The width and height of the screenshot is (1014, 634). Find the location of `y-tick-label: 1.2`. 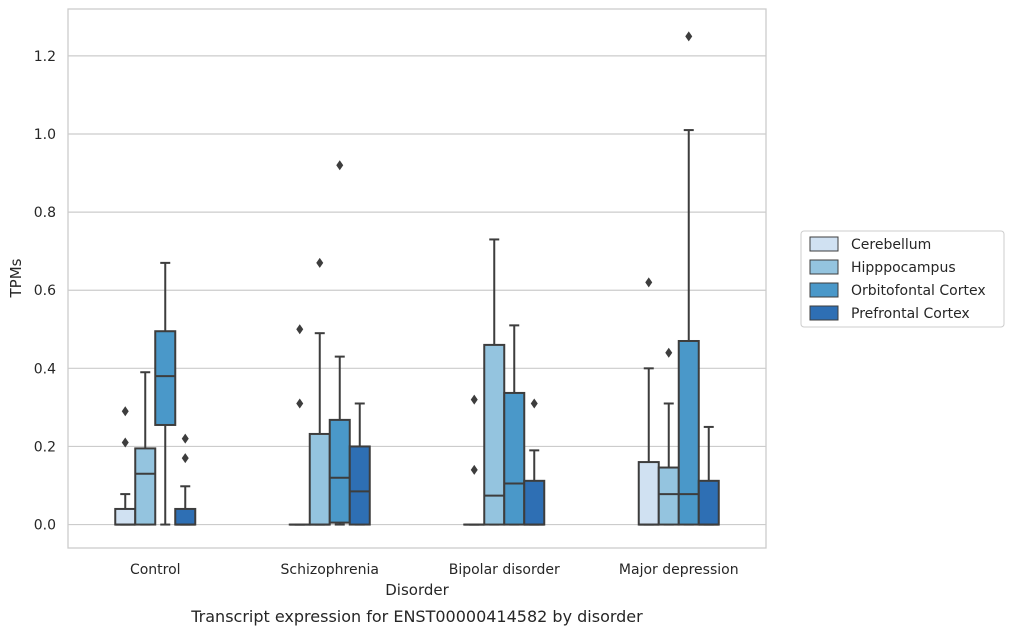

y-tick-label: 1.2 is located at coordinates (45, 57).